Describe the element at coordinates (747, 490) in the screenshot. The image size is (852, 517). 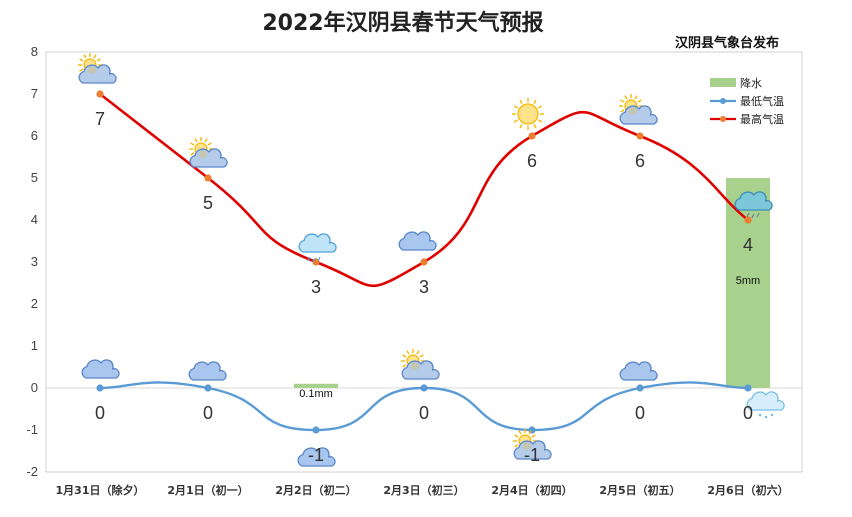
I see `x-tick-label: 2月6日（初六）` at that location.